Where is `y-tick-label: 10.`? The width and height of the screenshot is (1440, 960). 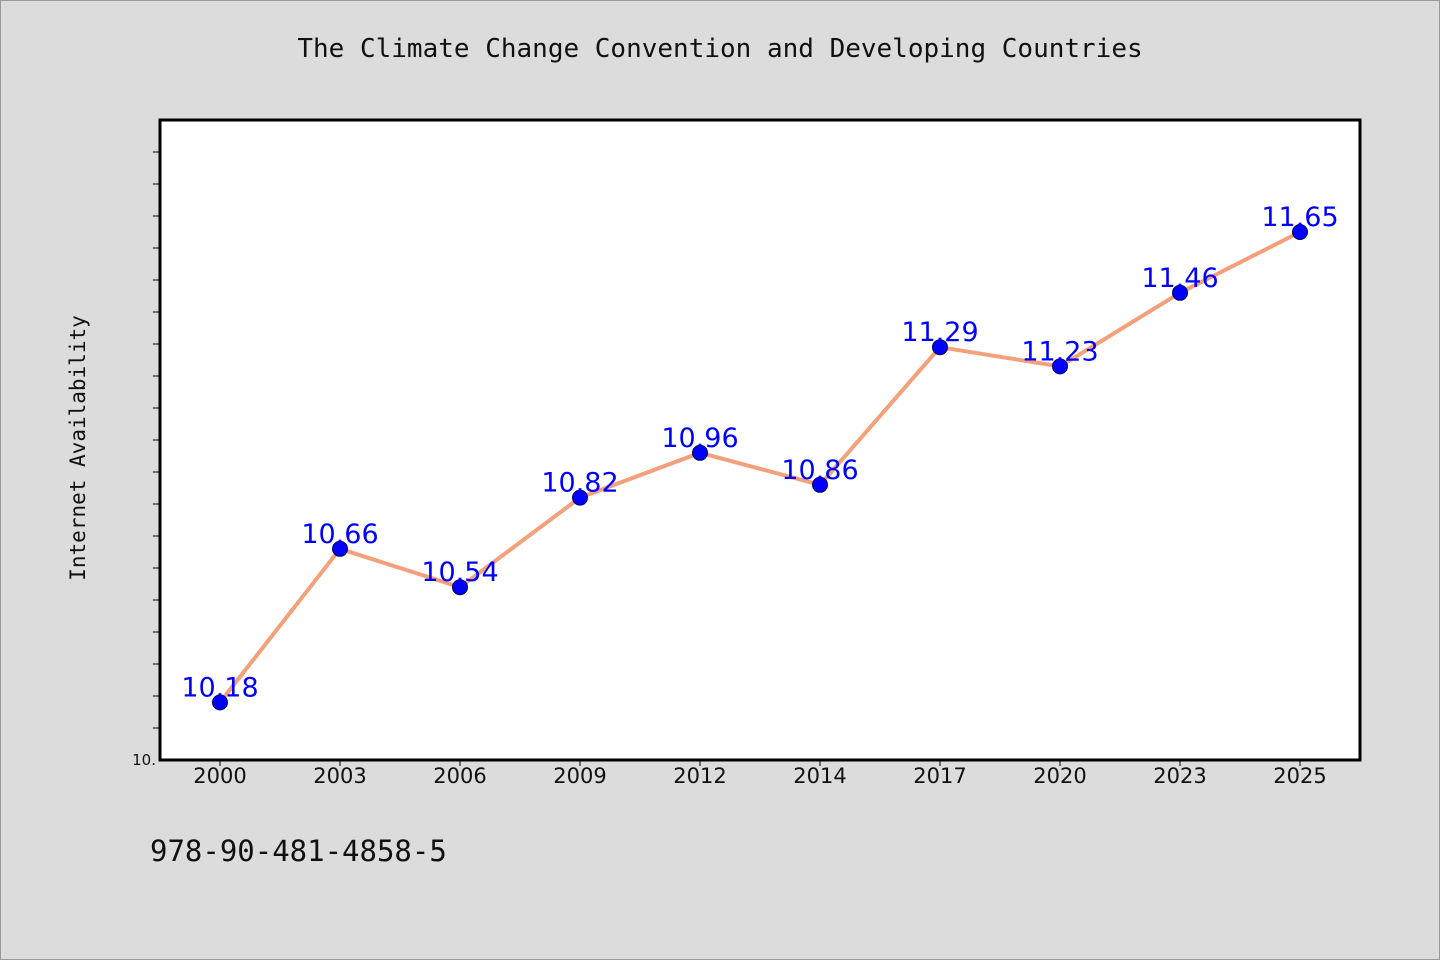
y-tick-label: 10. is located at coordinates (144, 760).